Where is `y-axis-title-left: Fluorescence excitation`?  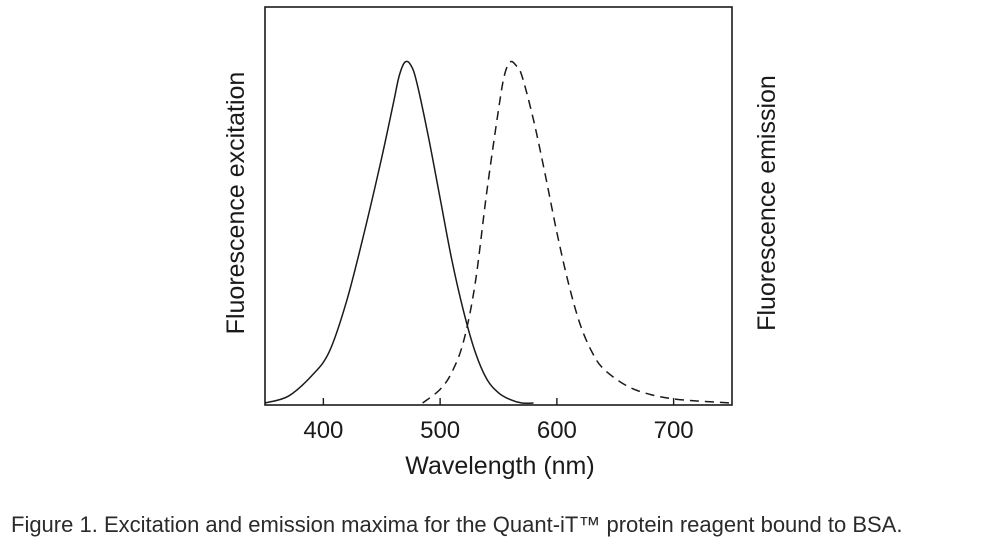 y-axis-title-left: Fluorescence excitation is located at coordinates (236, 203).